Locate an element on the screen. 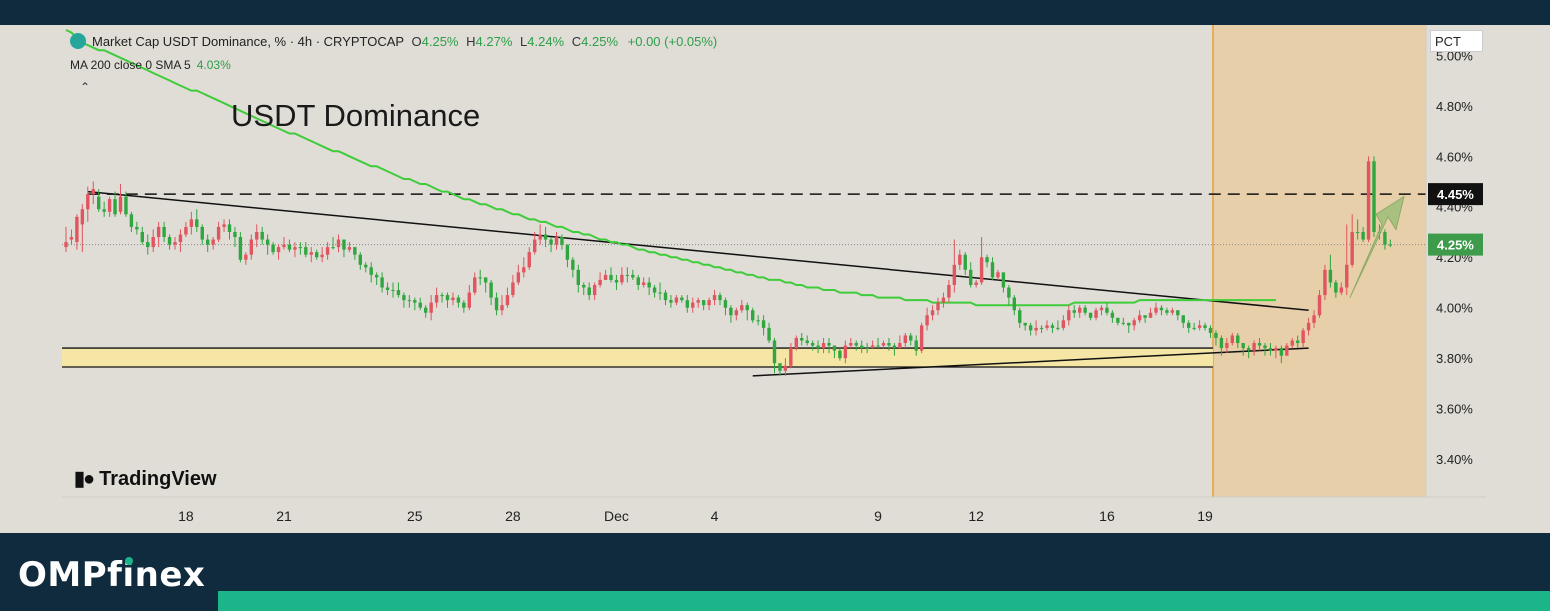 The image size is (1550, 611). ma-indicator-legend: MA 200 close 0 SMA 5 4.03% is located at coordinates (150, 65).